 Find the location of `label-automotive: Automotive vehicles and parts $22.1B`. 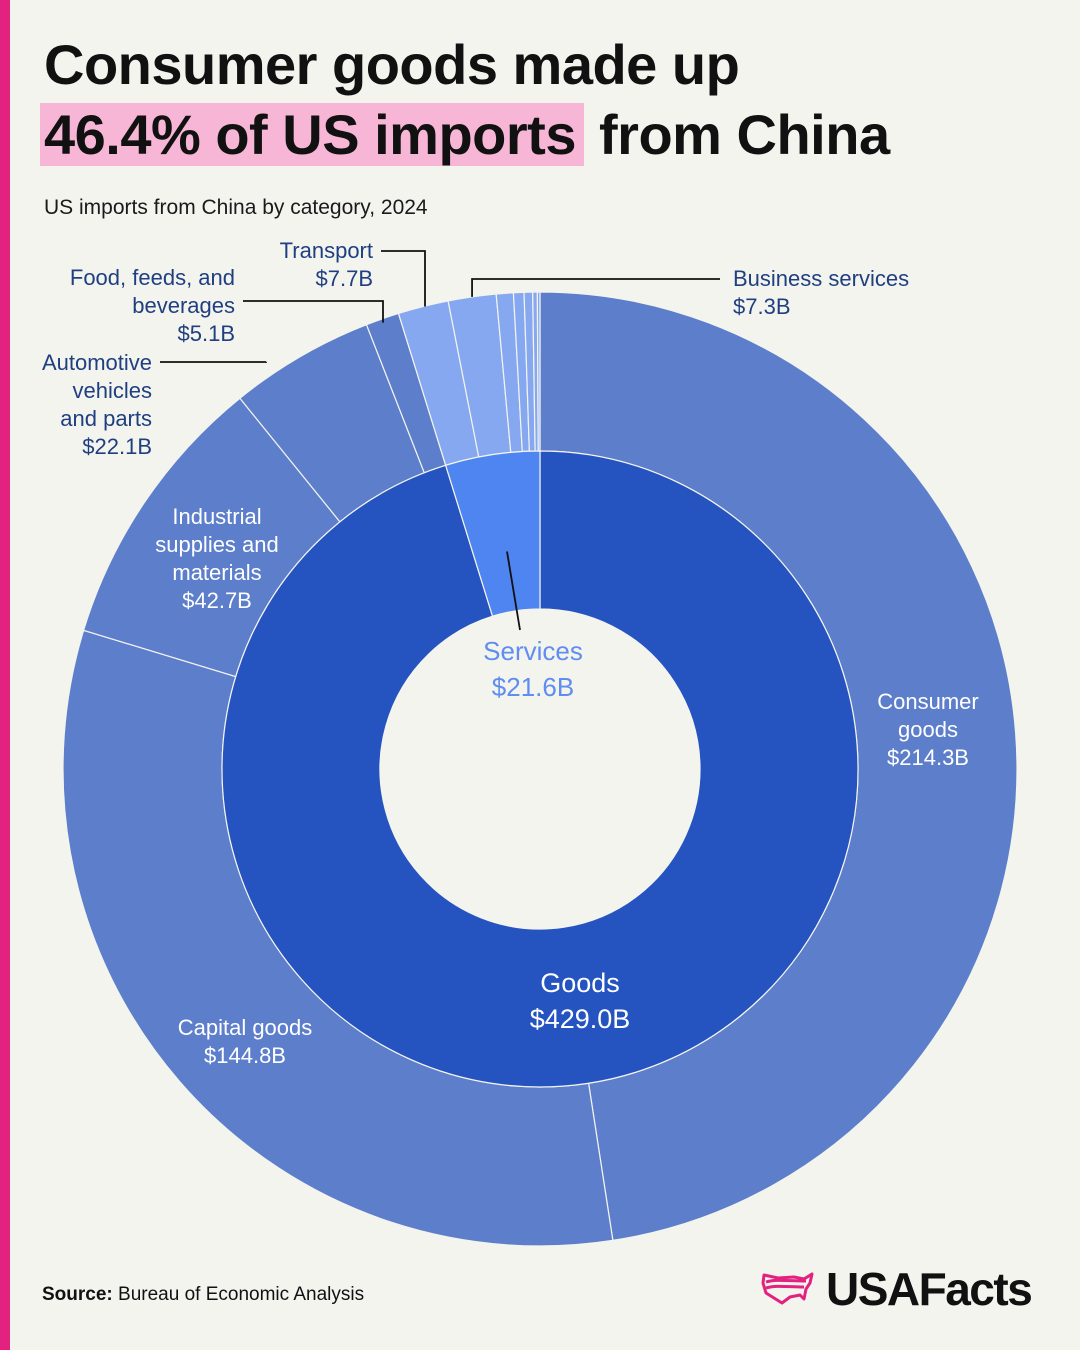

label-automotive: Automotive vehicles and parts $22.1B is located at coordinates (97, 404).